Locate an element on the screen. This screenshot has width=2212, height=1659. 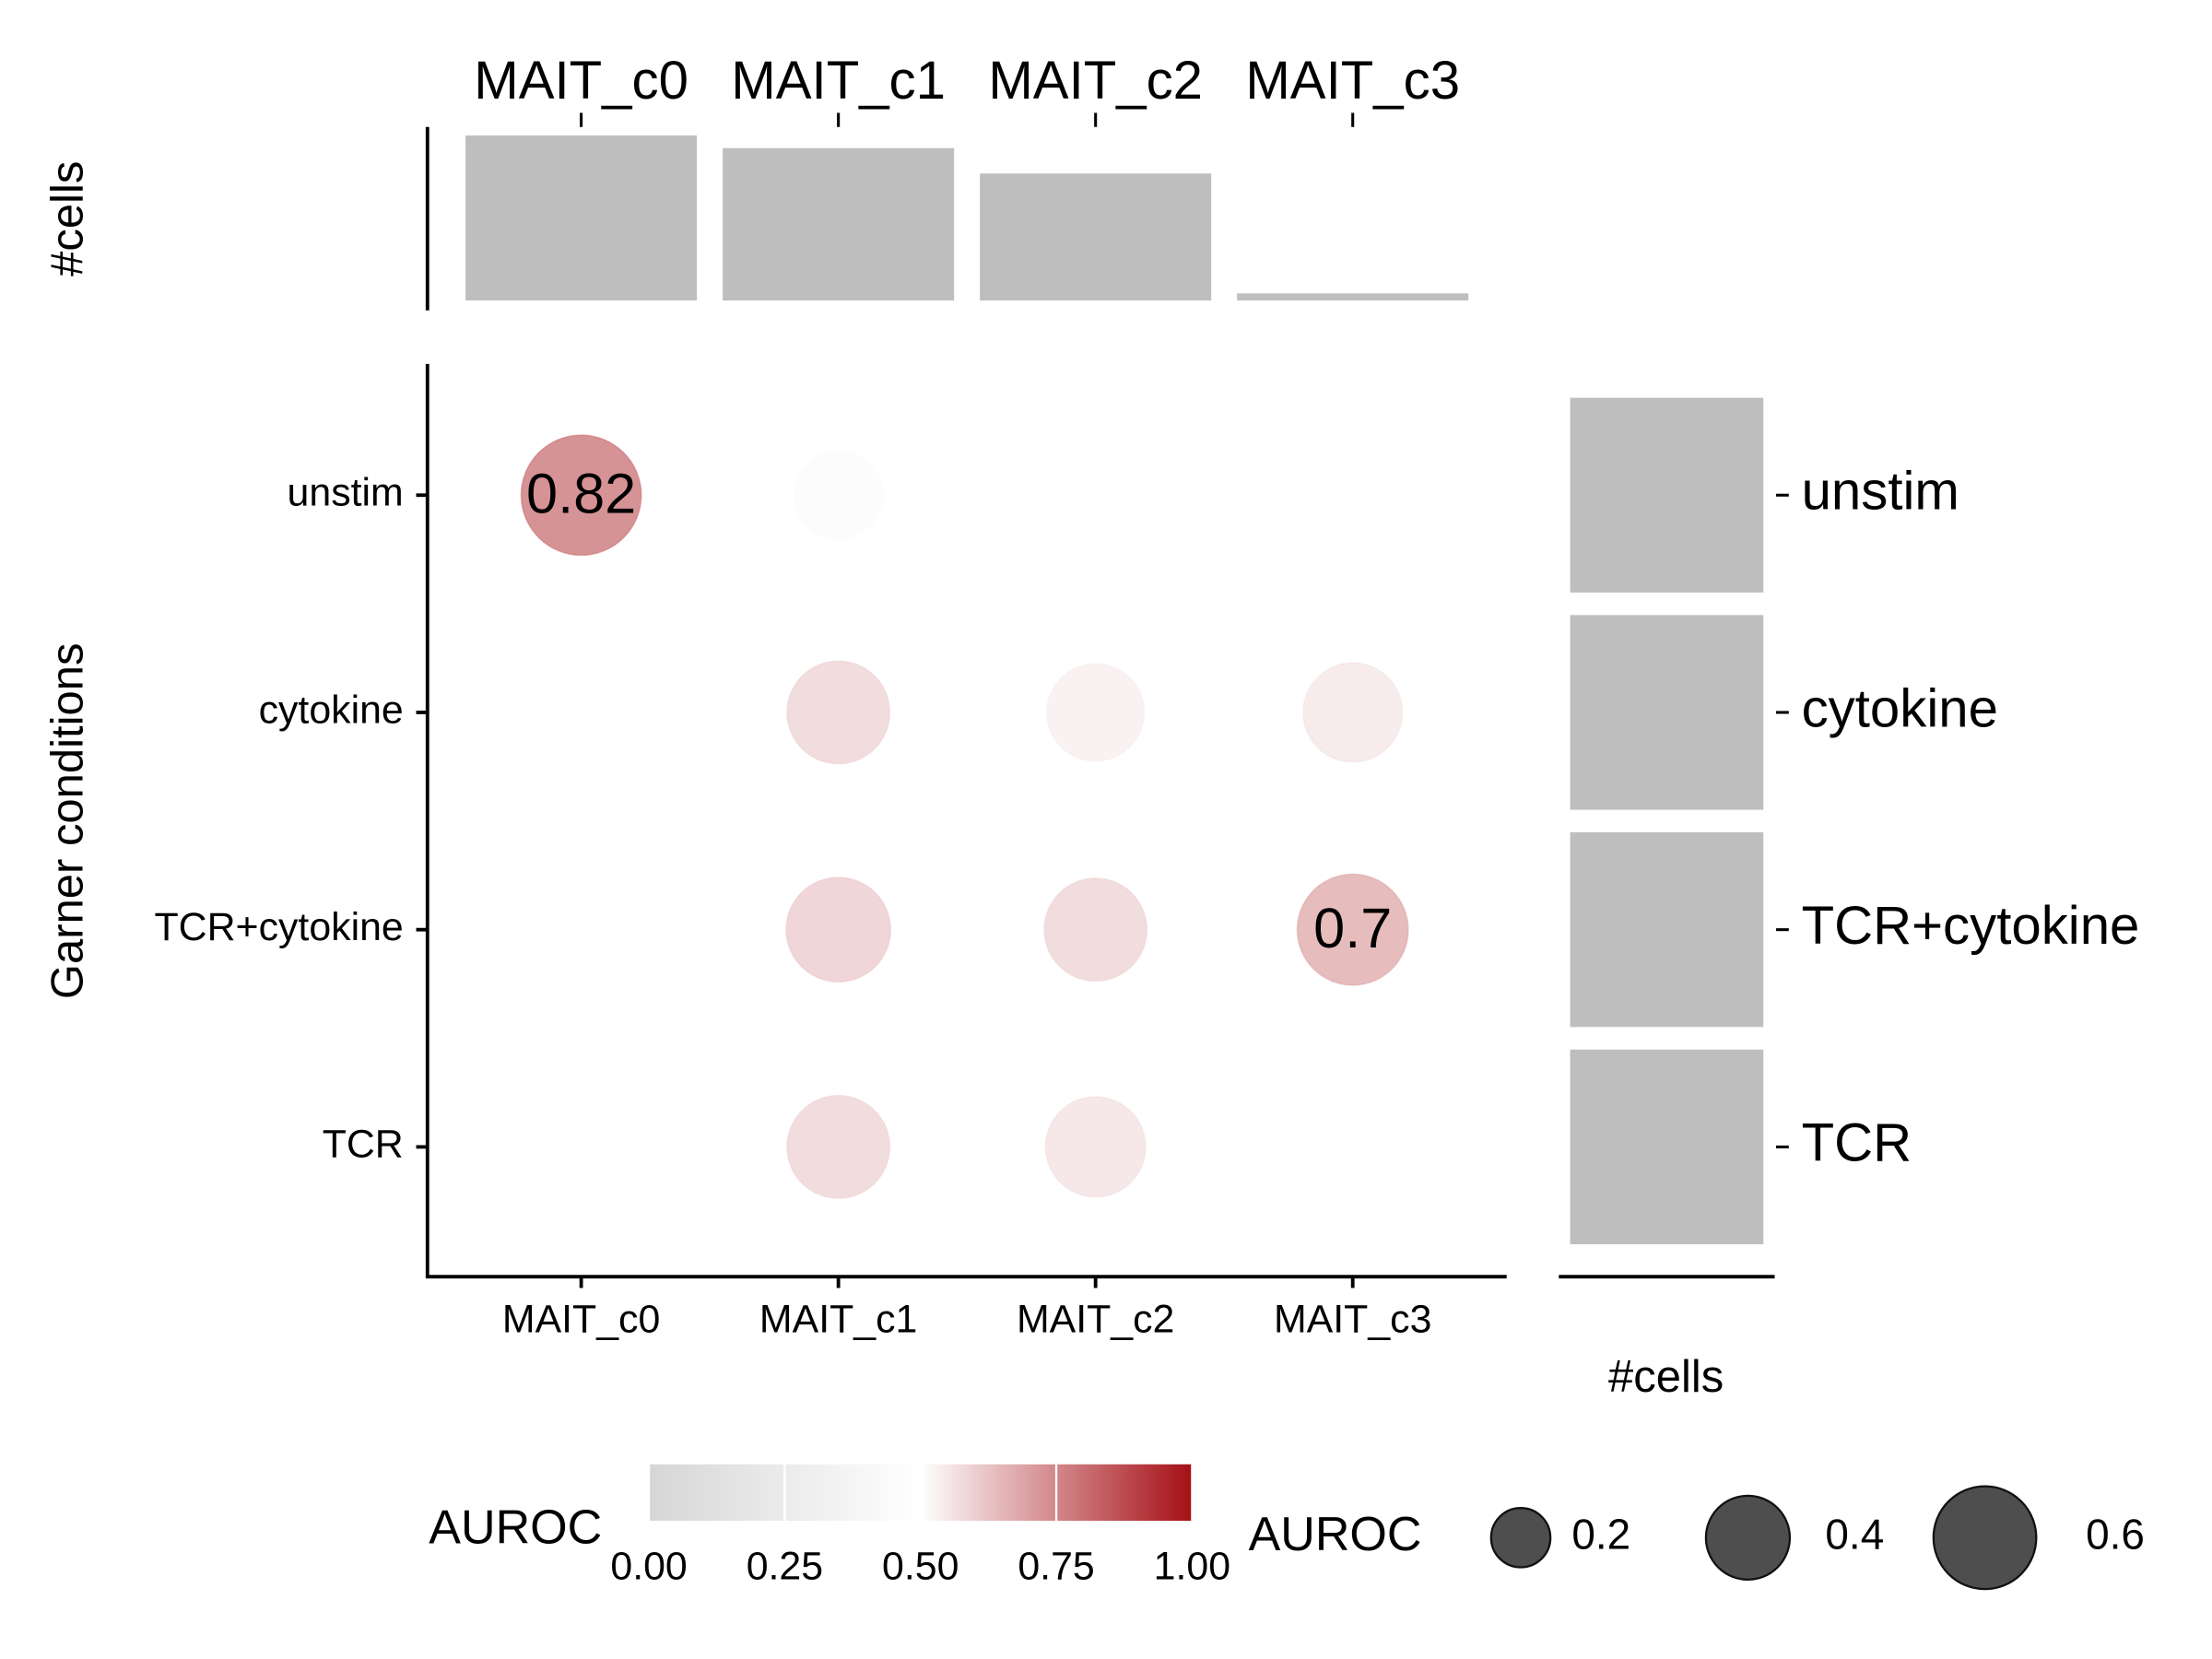
right-y-label: TCR+cytokine is located at coordinates (1971, 926).